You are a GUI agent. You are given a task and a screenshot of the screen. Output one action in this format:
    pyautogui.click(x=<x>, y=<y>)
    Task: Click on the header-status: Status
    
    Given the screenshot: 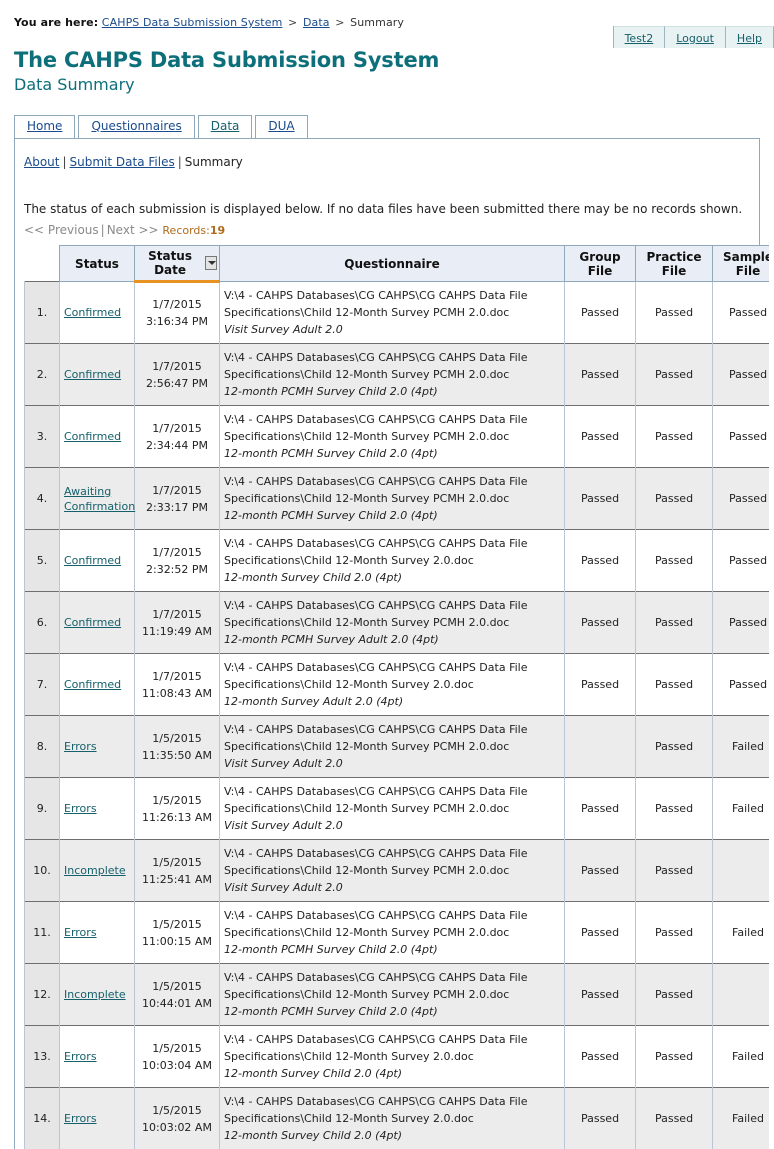 What is the action you would take?
    pyautogui.click(x=97, y=264)
    